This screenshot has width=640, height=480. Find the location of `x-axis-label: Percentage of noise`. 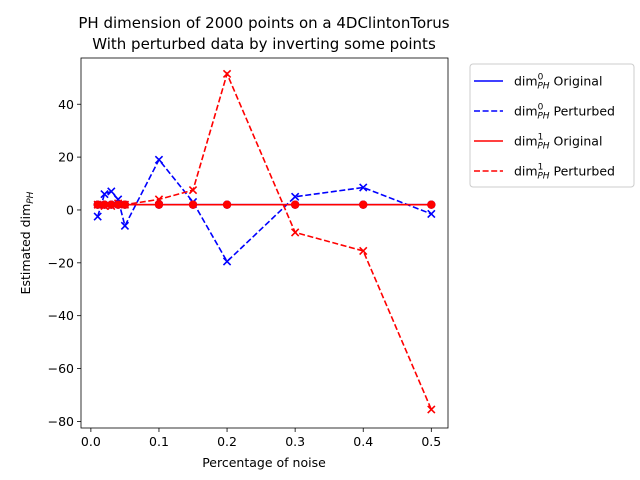

x-axis-label: Percentage of noise is located at coordinates (264, 462).